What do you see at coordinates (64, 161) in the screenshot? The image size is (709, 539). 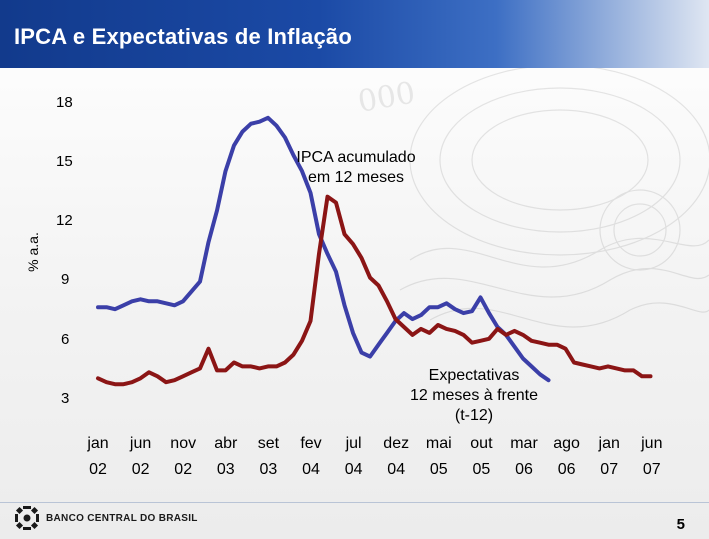 I see `y-tick-label: 15` at bounding box center [64, 161].